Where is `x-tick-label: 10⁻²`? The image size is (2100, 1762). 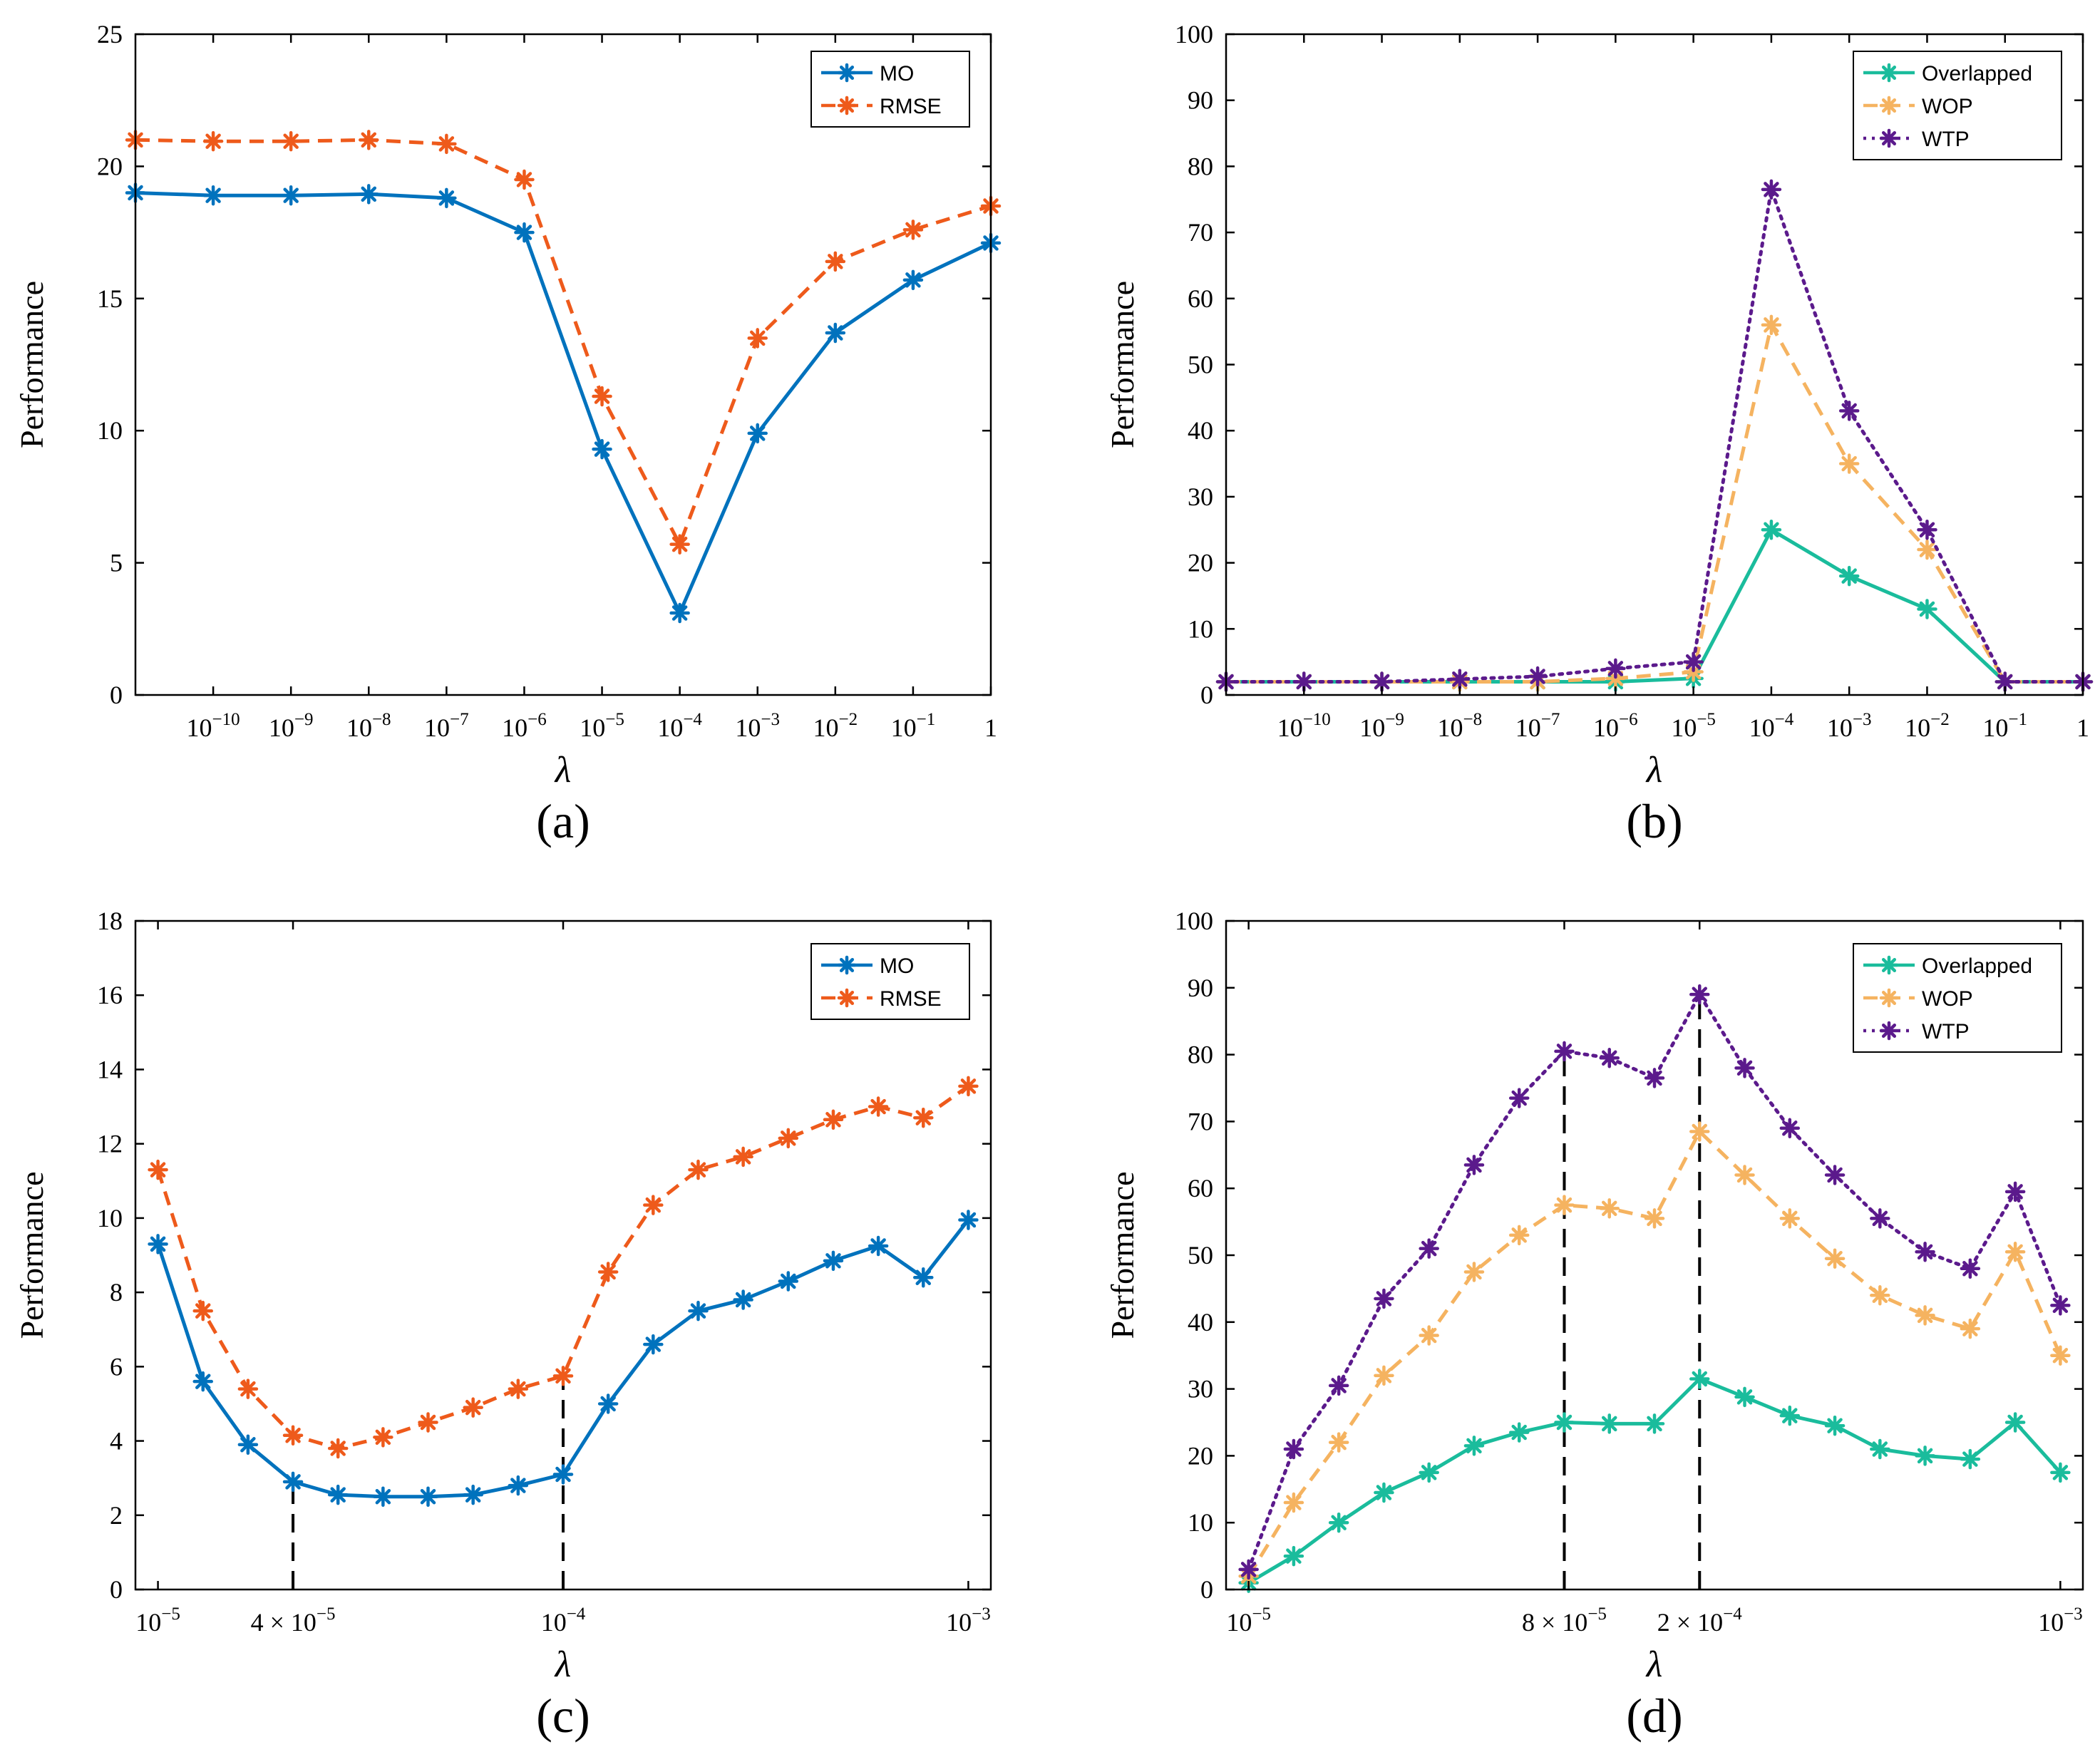 x-tick-label: 10⁻² is located at coordinates (835, 726).